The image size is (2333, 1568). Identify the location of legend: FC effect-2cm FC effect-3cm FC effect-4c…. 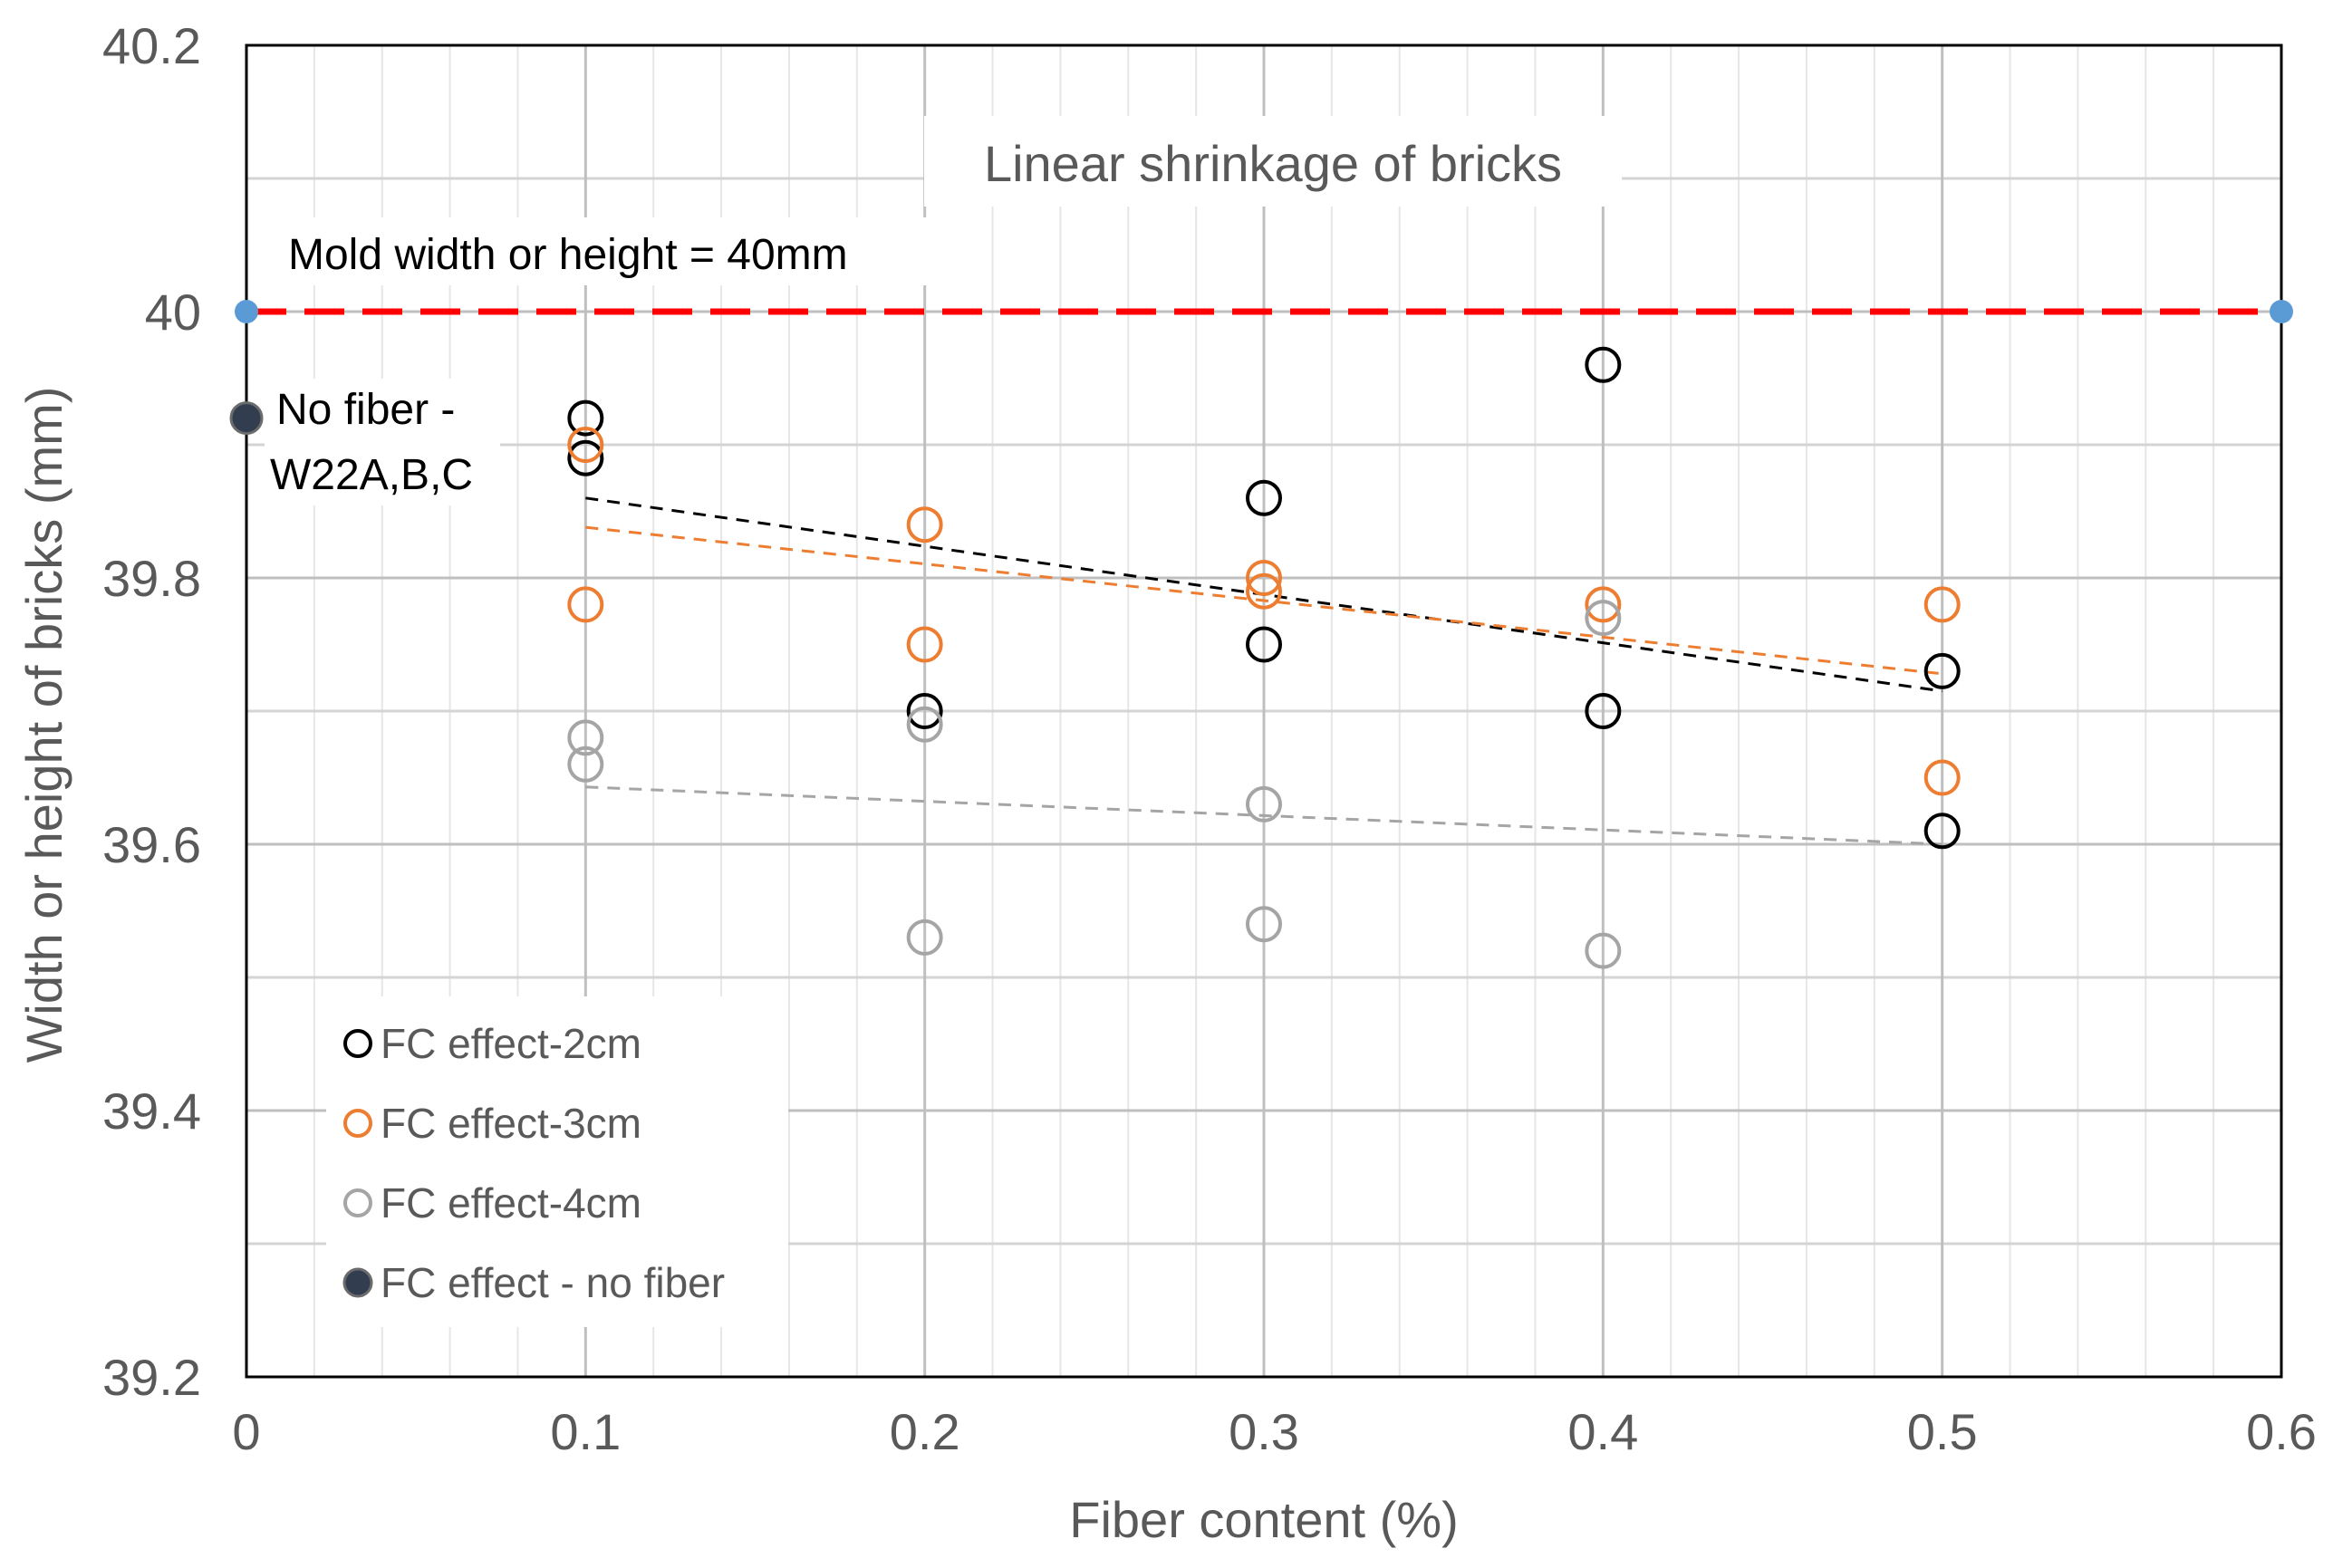
(557, 1161).